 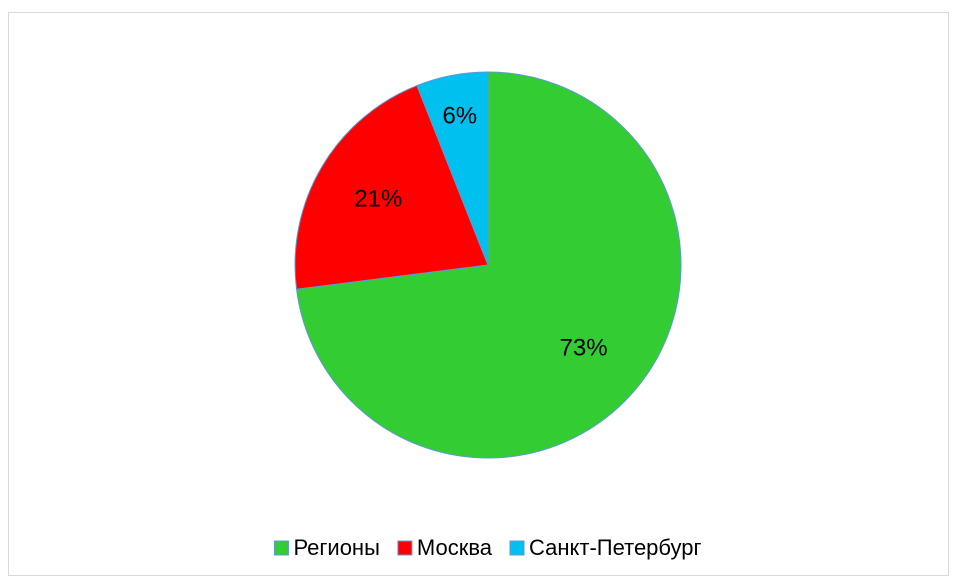 I want to click on data-label: 73%, so click(x=584, y=348).